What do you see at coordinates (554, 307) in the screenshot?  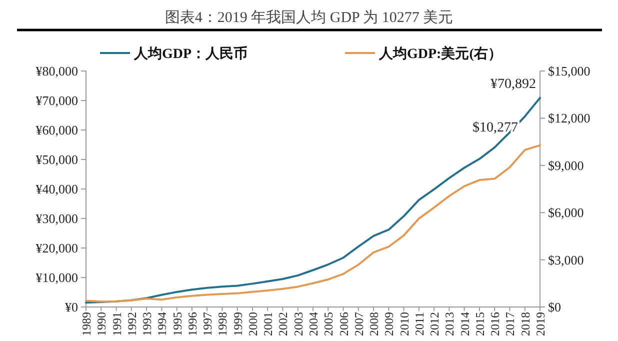 I see `y2-tick-label: $0` at bounding box center [554, 307].